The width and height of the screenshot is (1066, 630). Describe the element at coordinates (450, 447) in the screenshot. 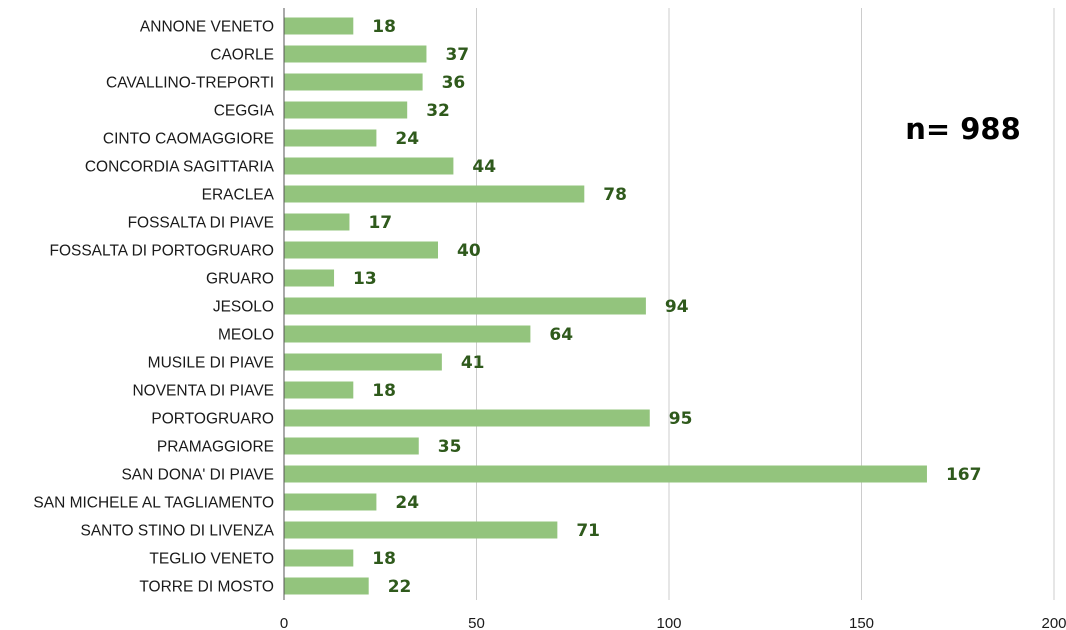

I see `data-label: 35` at that location.